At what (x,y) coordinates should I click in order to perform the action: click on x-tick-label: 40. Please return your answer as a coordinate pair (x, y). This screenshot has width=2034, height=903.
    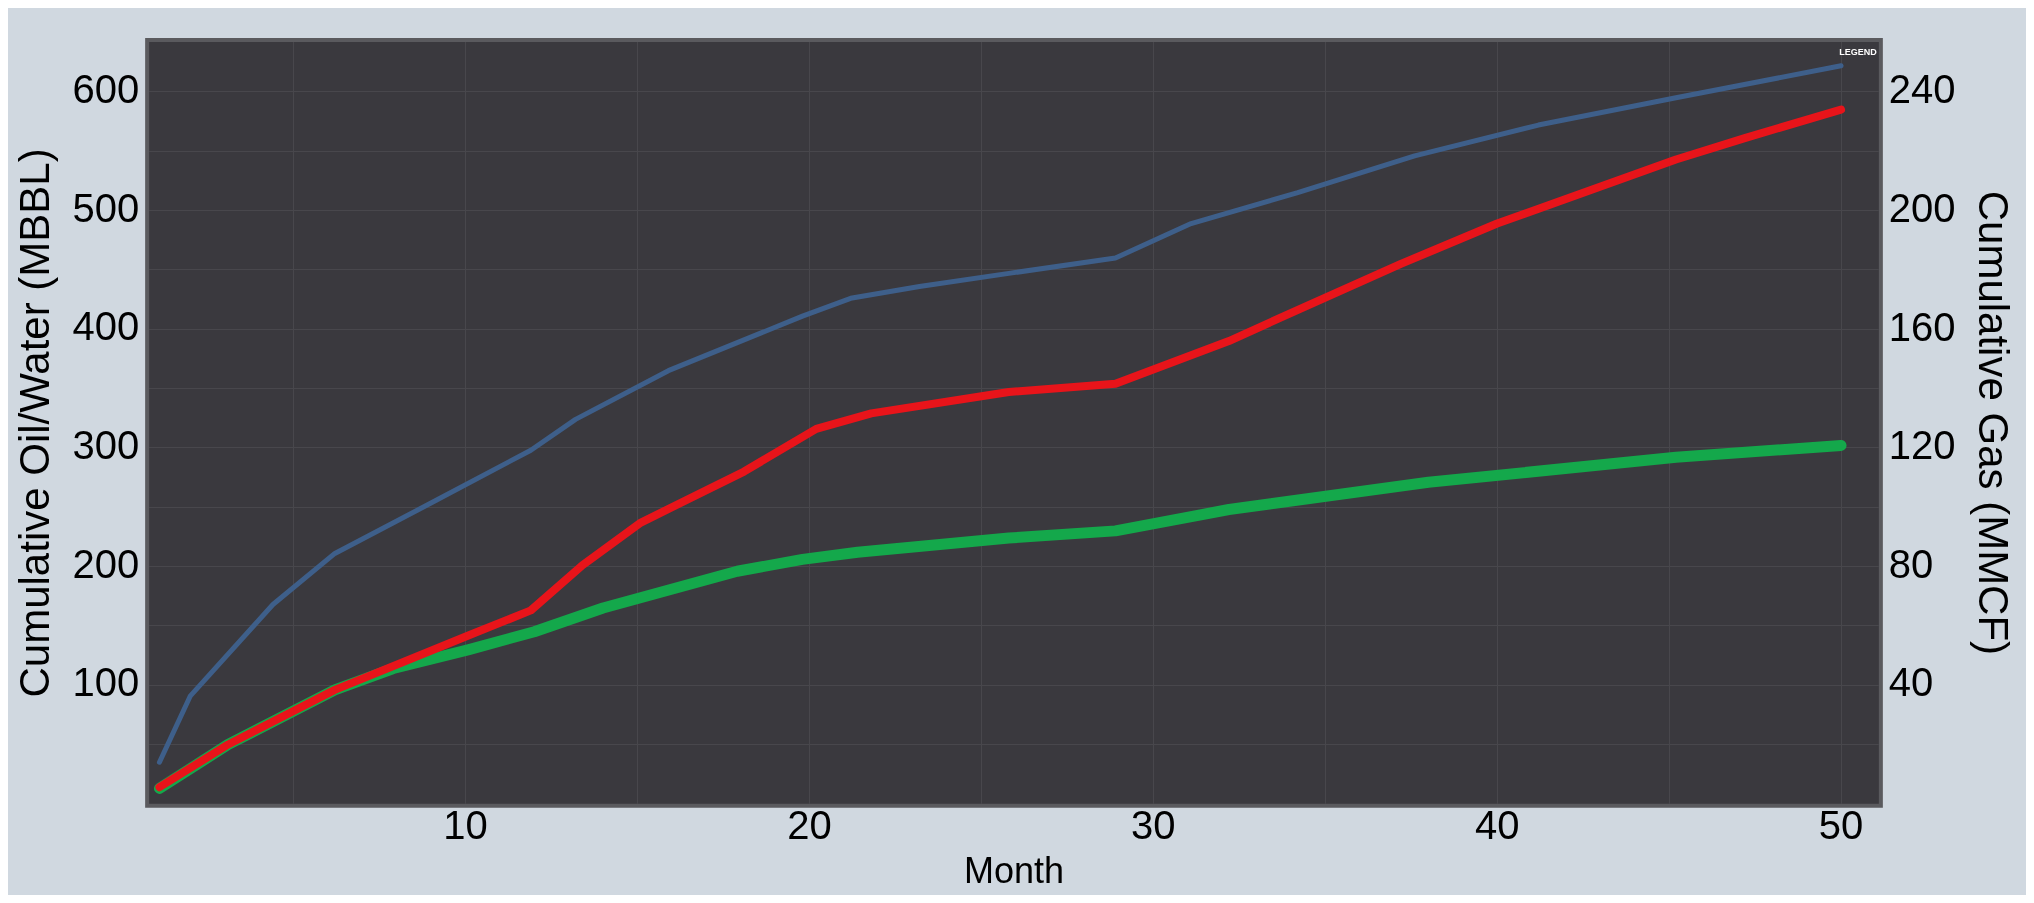
    Looking at the image, I should click on (1497, 824).